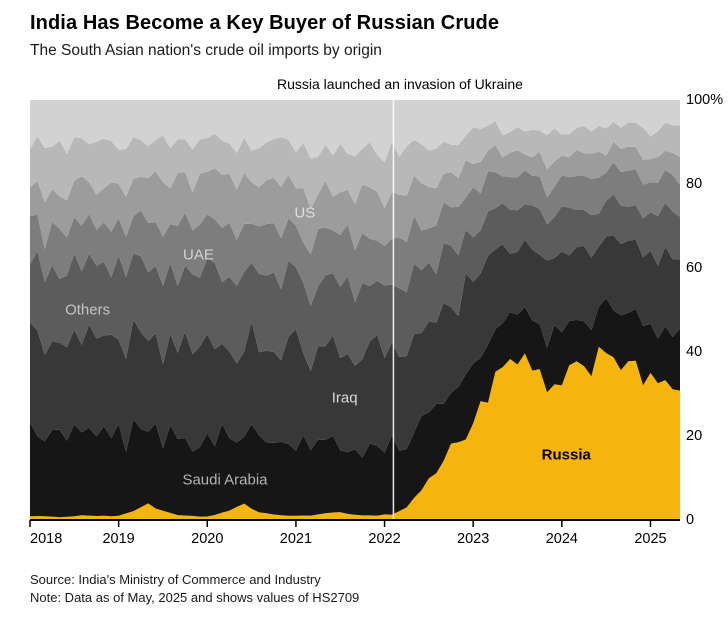 The width and height of the screenshot is (728, 630). I want to click on y-tick-label-60: 60, so click(694, 268).